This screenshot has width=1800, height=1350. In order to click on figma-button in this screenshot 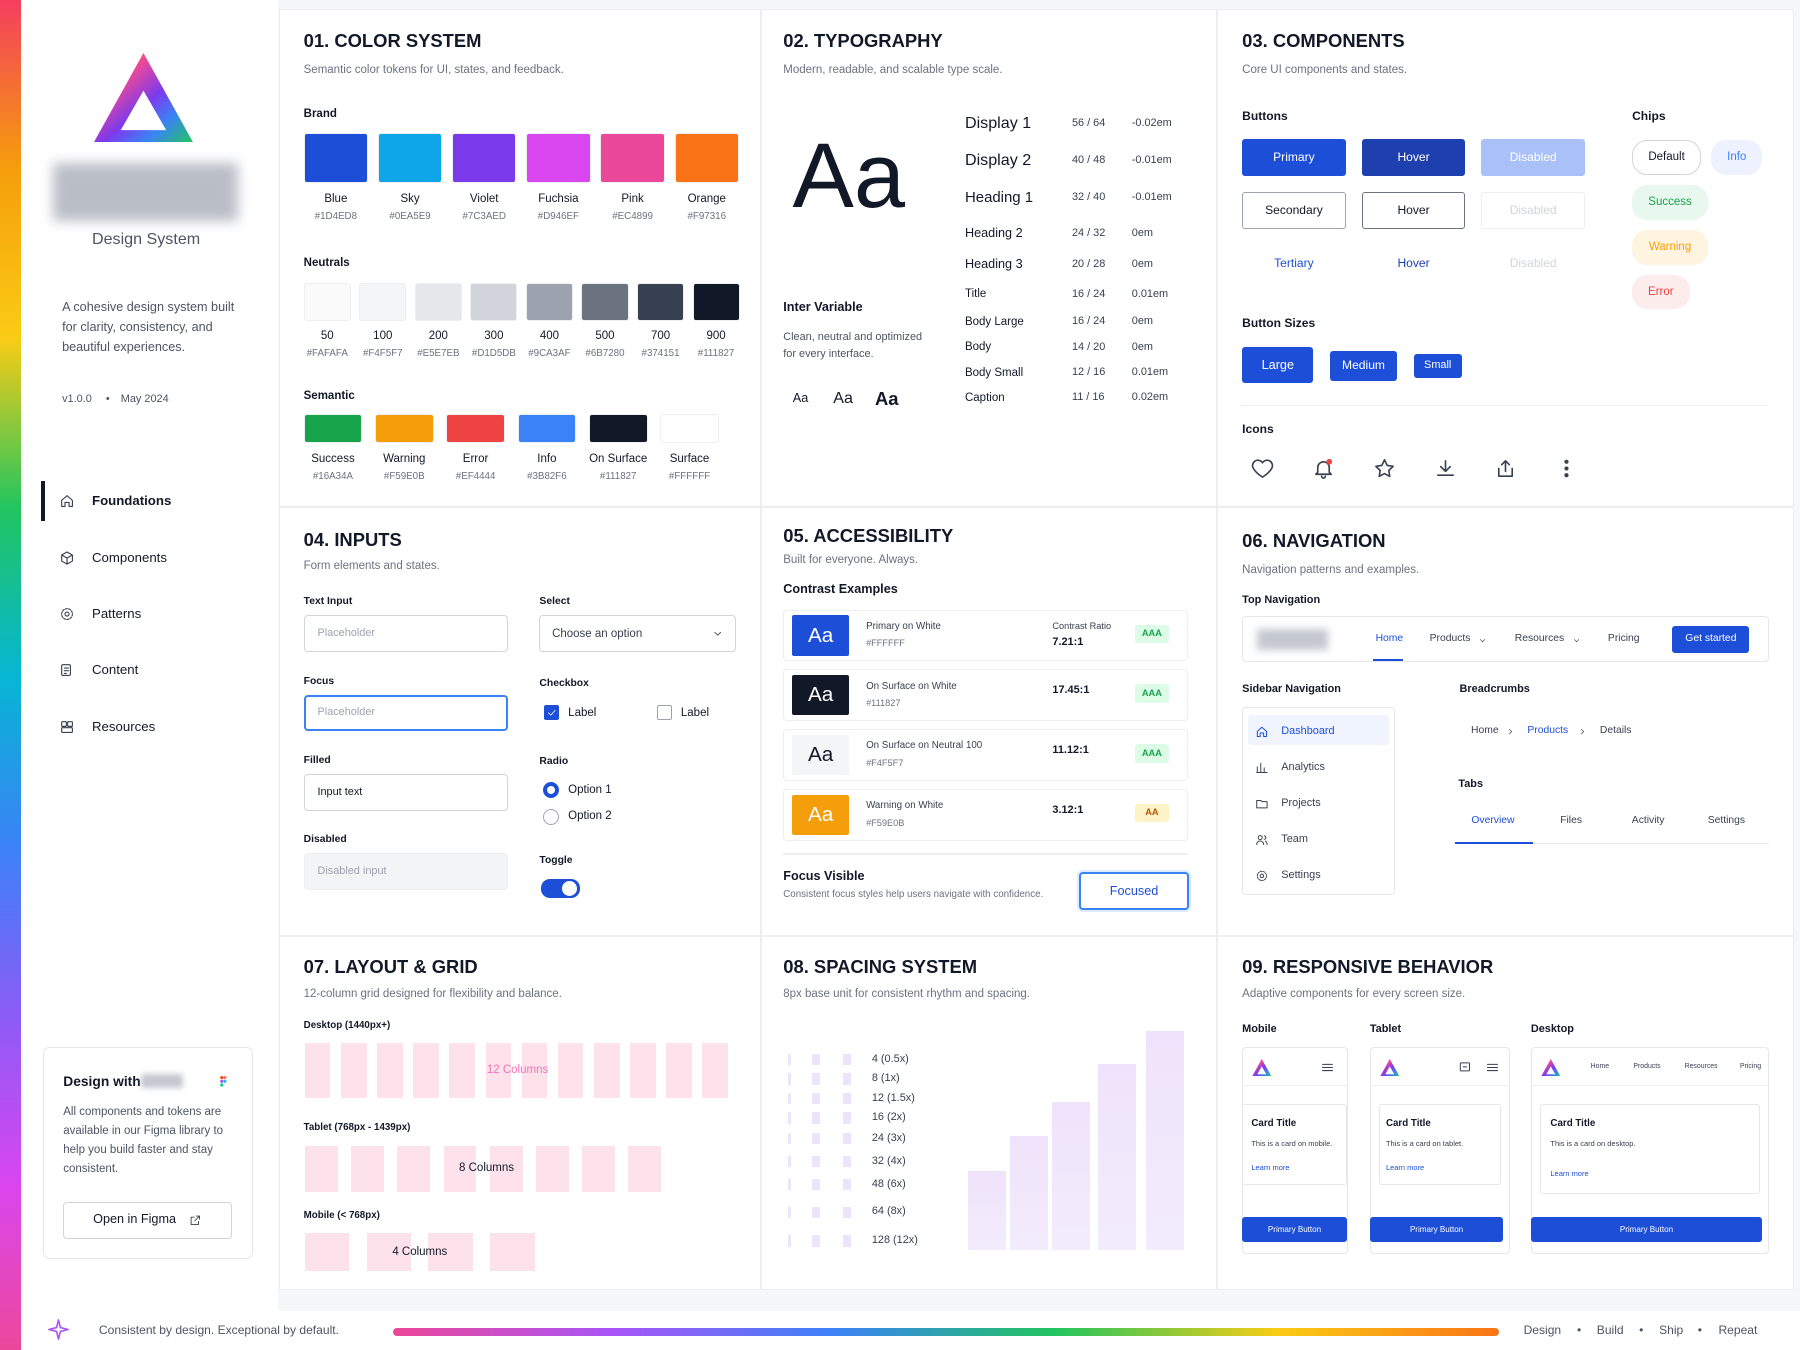, I will do `click(148, 1220)`.